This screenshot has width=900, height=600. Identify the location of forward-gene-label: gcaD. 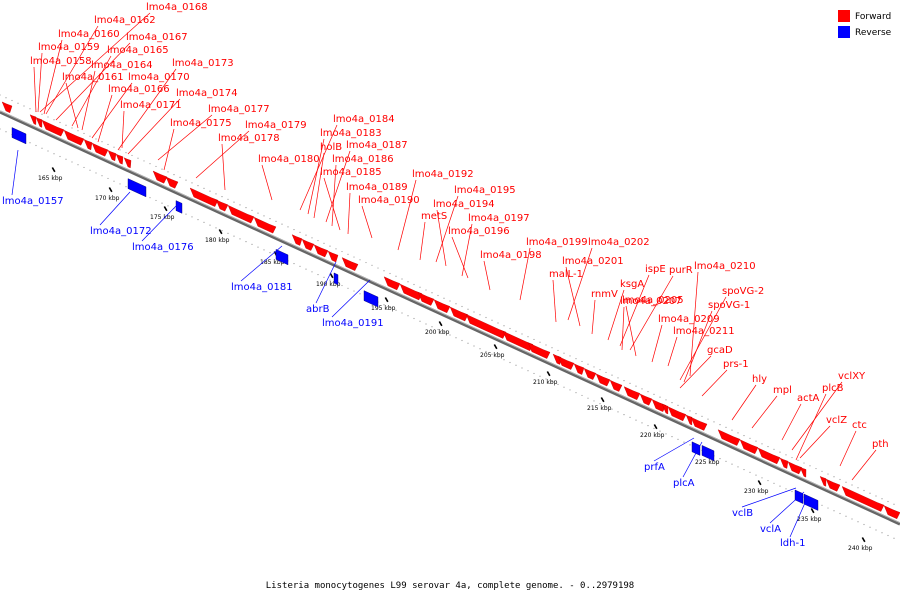
(720, 350).